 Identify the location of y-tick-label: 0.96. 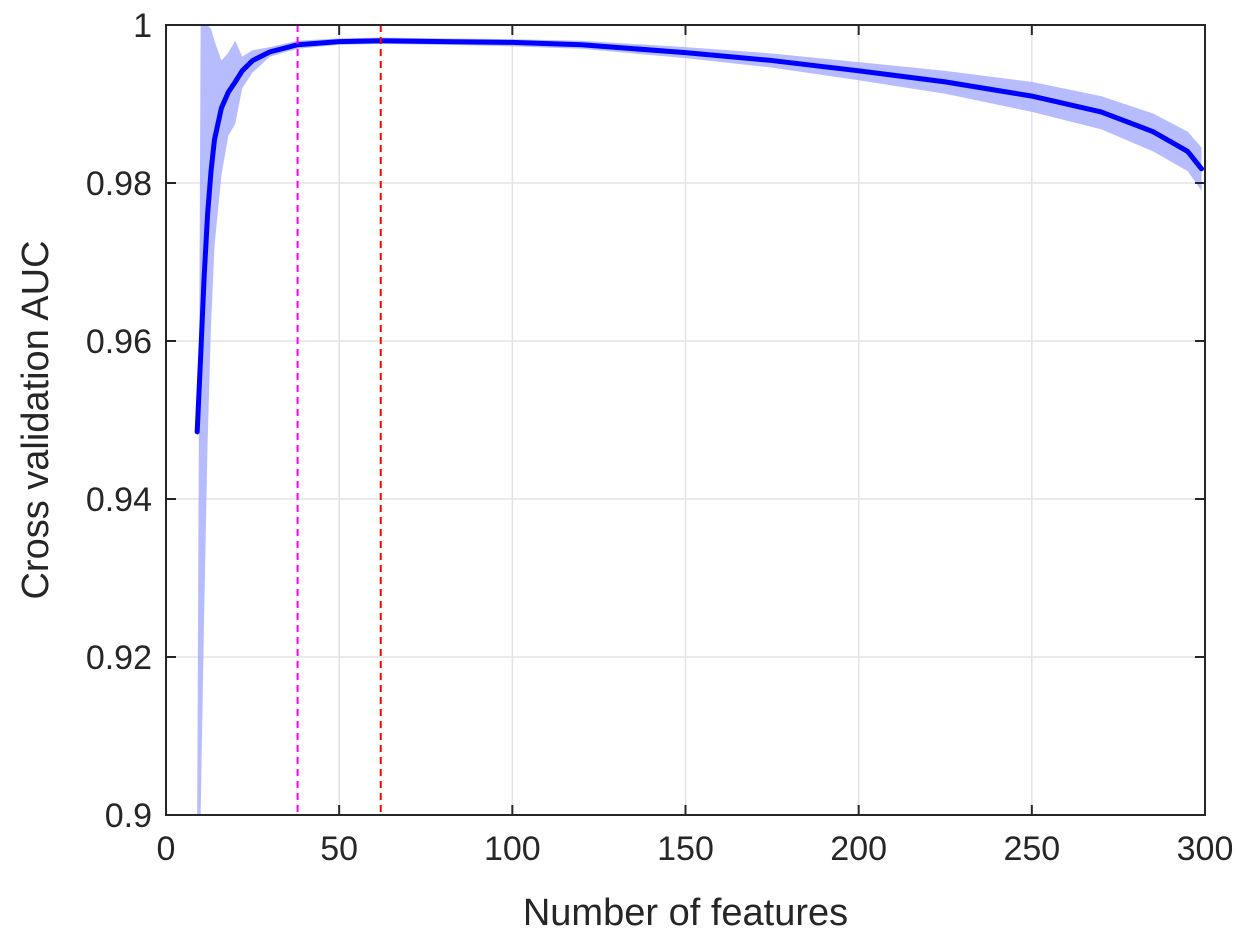
(119, 342).